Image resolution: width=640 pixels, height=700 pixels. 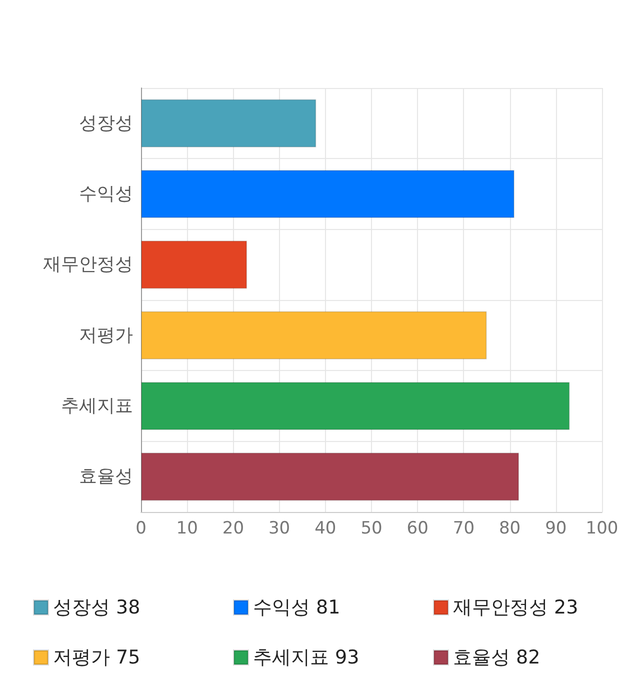 What do you see at coordinates (463, 528) in the screenshot?
I see `x-tick-label: 70` at bounding box center [463, 528].